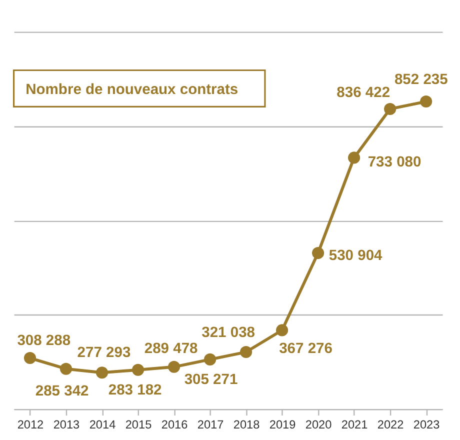  I want to click on data-label: 285 342, so click(62, 391).